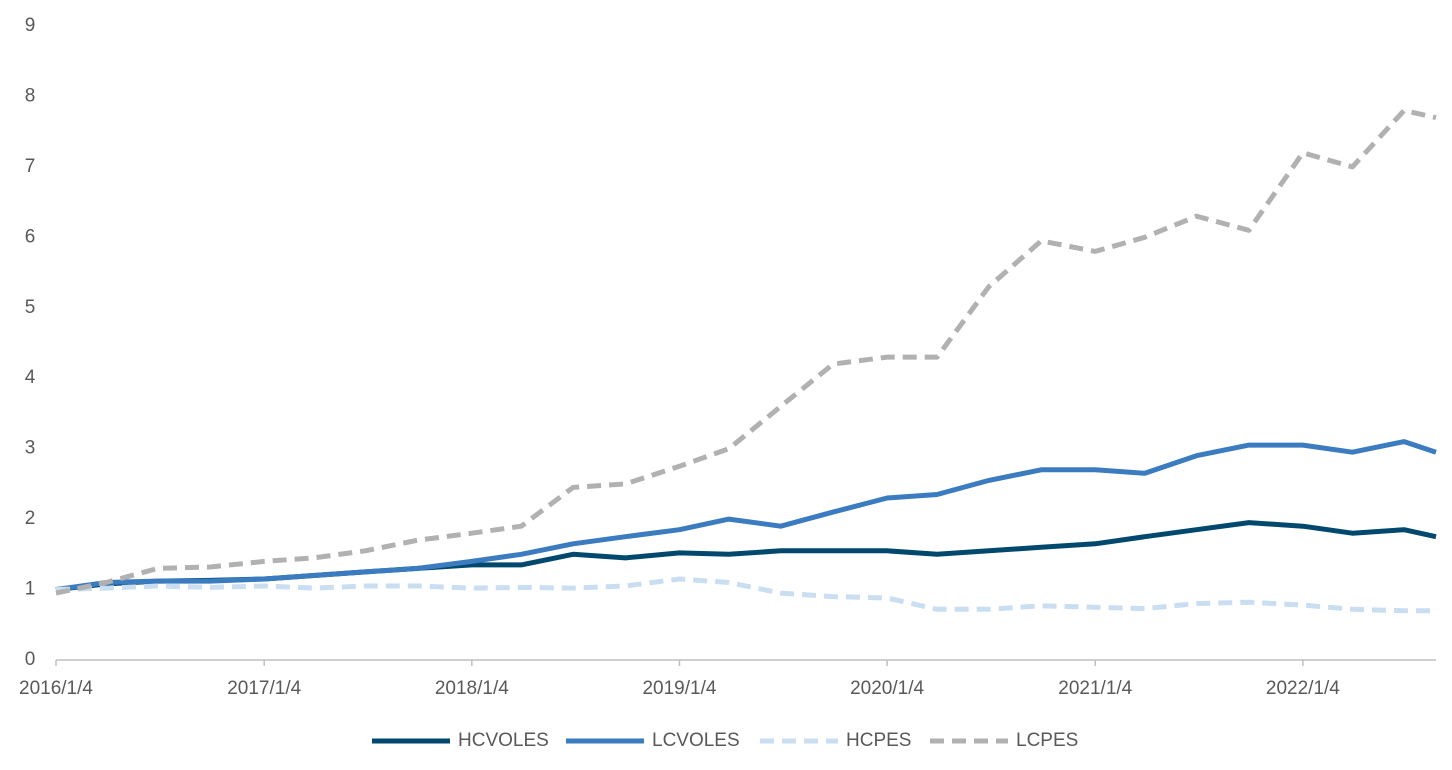 The height and width of the screenshot is (770, 1452). What do you see at coordinates (887, 688) in the screenshot?
I see `x-tick-label: 2020/1/4` at bounding box center [887, 688].